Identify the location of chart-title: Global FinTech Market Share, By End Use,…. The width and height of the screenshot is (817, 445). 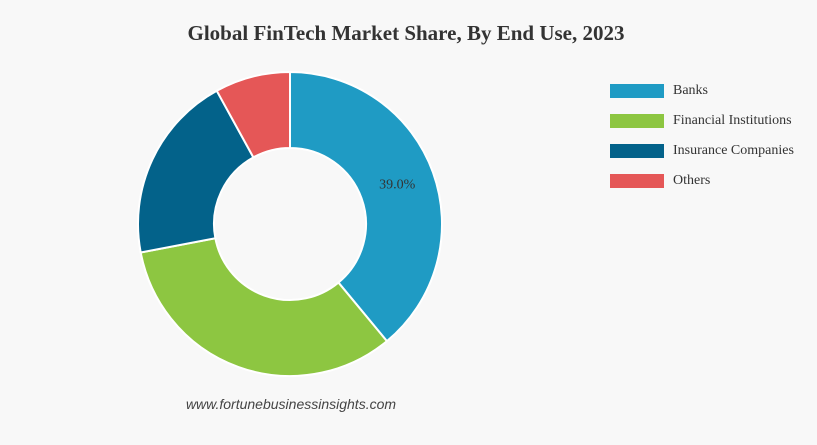
(406, 33).